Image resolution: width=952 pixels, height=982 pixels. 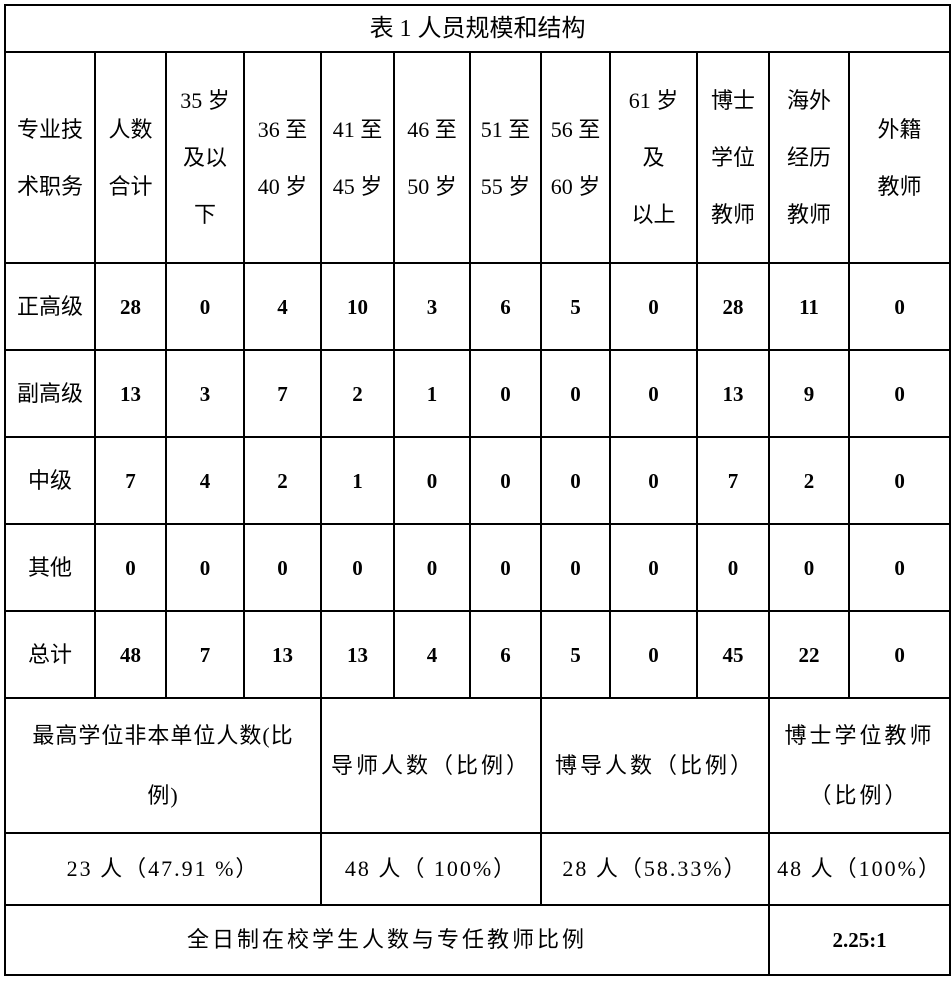 I want to click on table-row: 中级 7 4 2 1 0 0 0 0 7 2 0, so click(x=478, y=480).